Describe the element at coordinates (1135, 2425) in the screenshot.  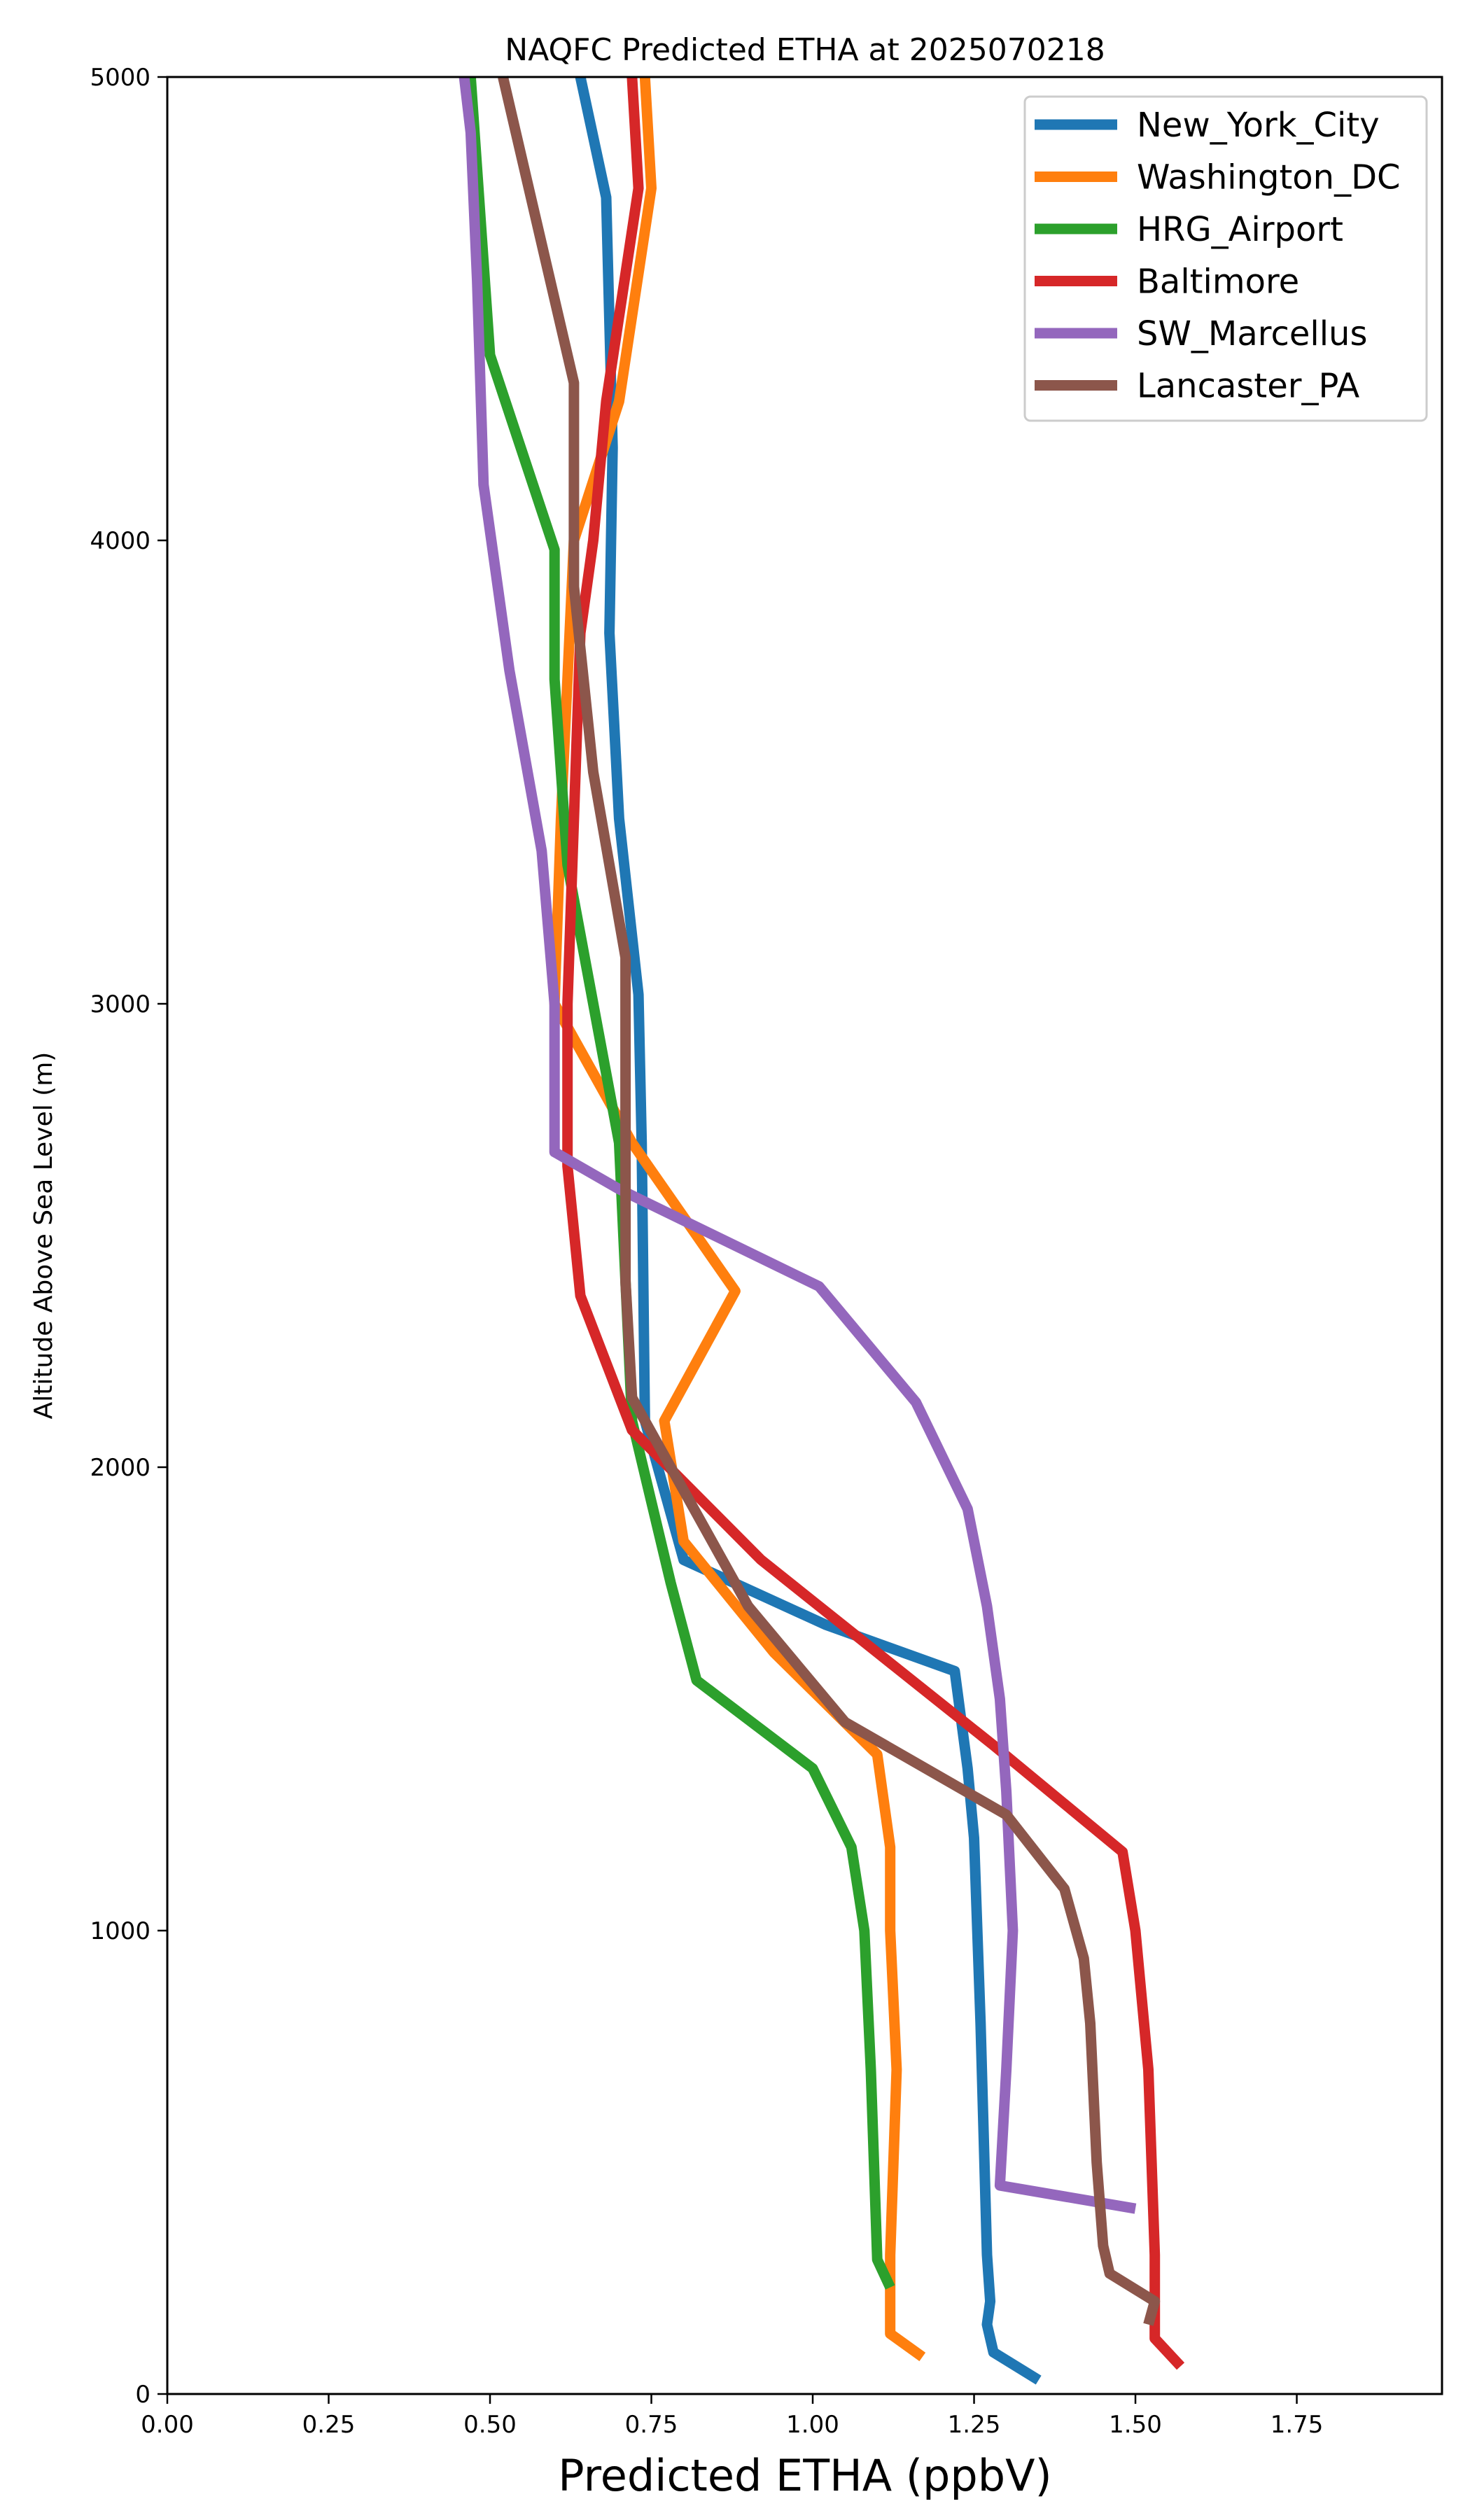
I see `x-tick-label: 1.50` at that location.